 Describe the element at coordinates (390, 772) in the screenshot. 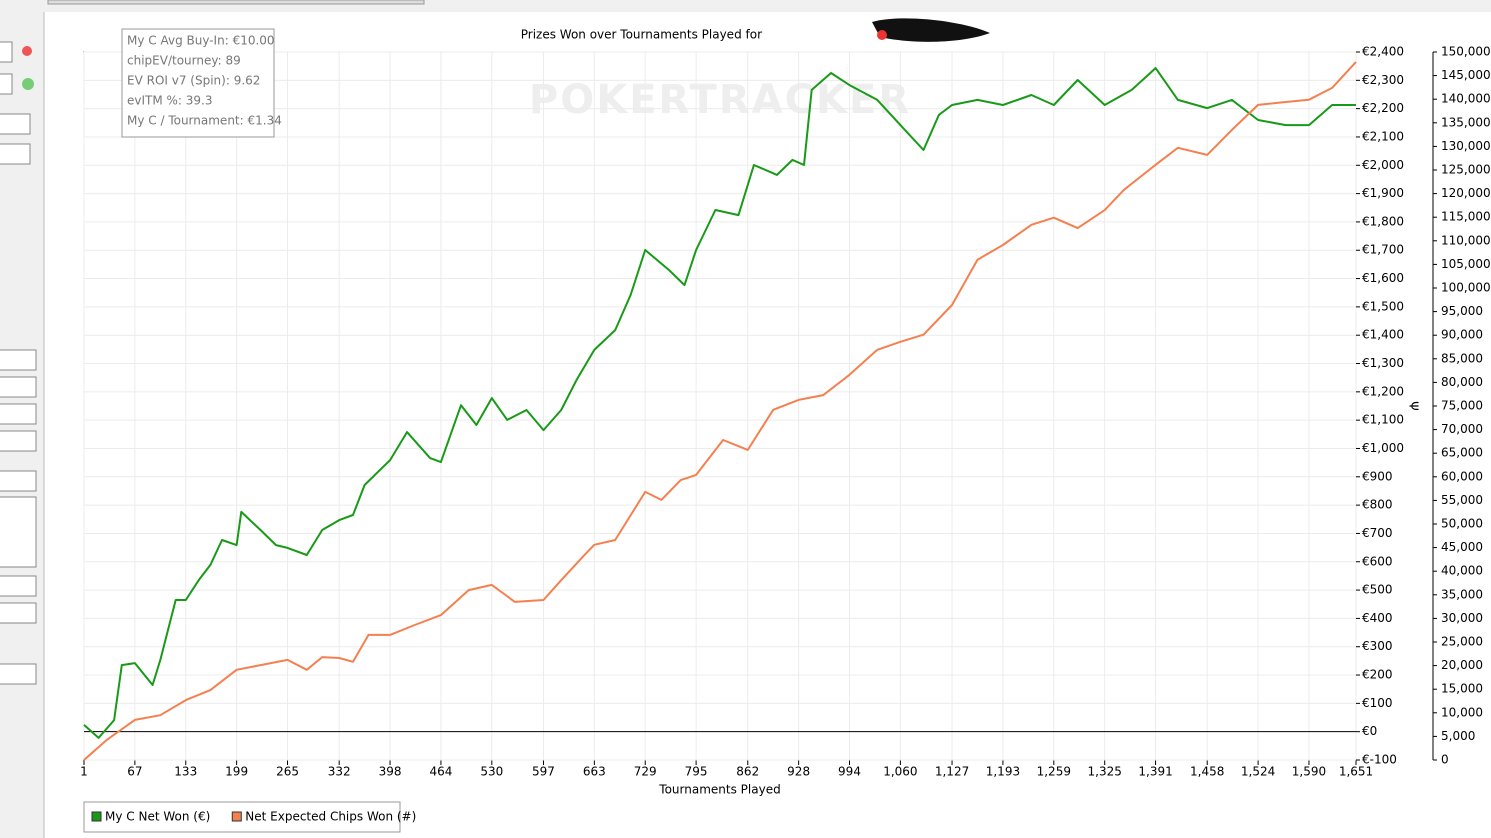

I see `x-tick-label: 398` at that location.